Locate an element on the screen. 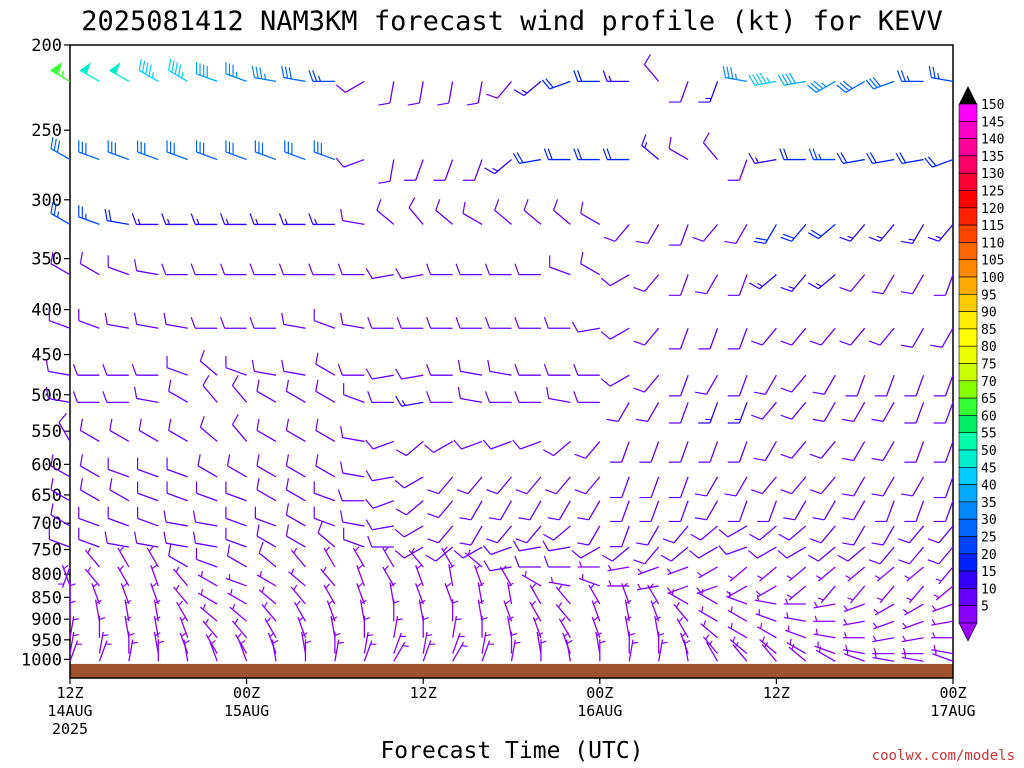 Image resolution: width=1024 pixels, height=768 pixels. colorbar-label: 135 is located at coordinates (992, 157).